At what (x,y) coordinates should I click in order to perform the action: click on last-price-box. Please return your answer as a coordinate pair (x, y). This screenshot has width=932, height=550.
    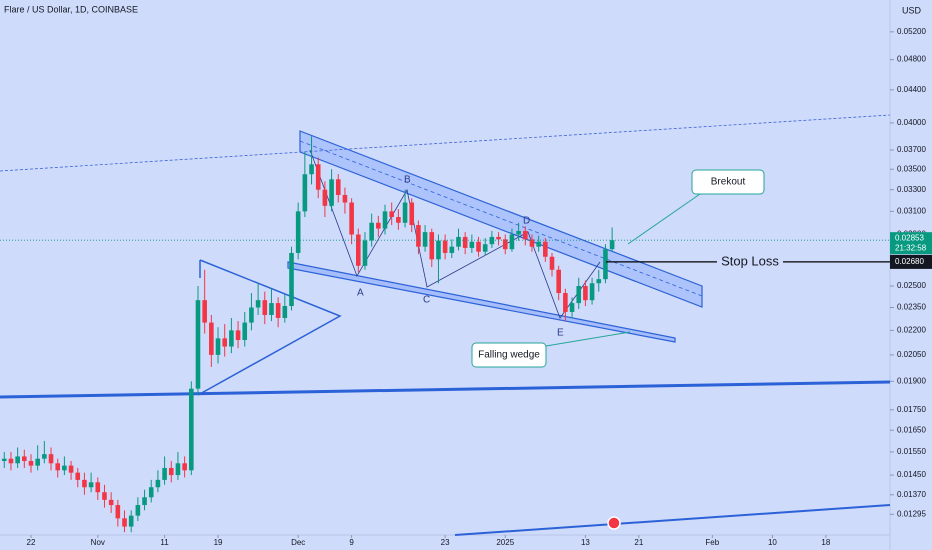
    Looking at the image, I should click on (911, 243).